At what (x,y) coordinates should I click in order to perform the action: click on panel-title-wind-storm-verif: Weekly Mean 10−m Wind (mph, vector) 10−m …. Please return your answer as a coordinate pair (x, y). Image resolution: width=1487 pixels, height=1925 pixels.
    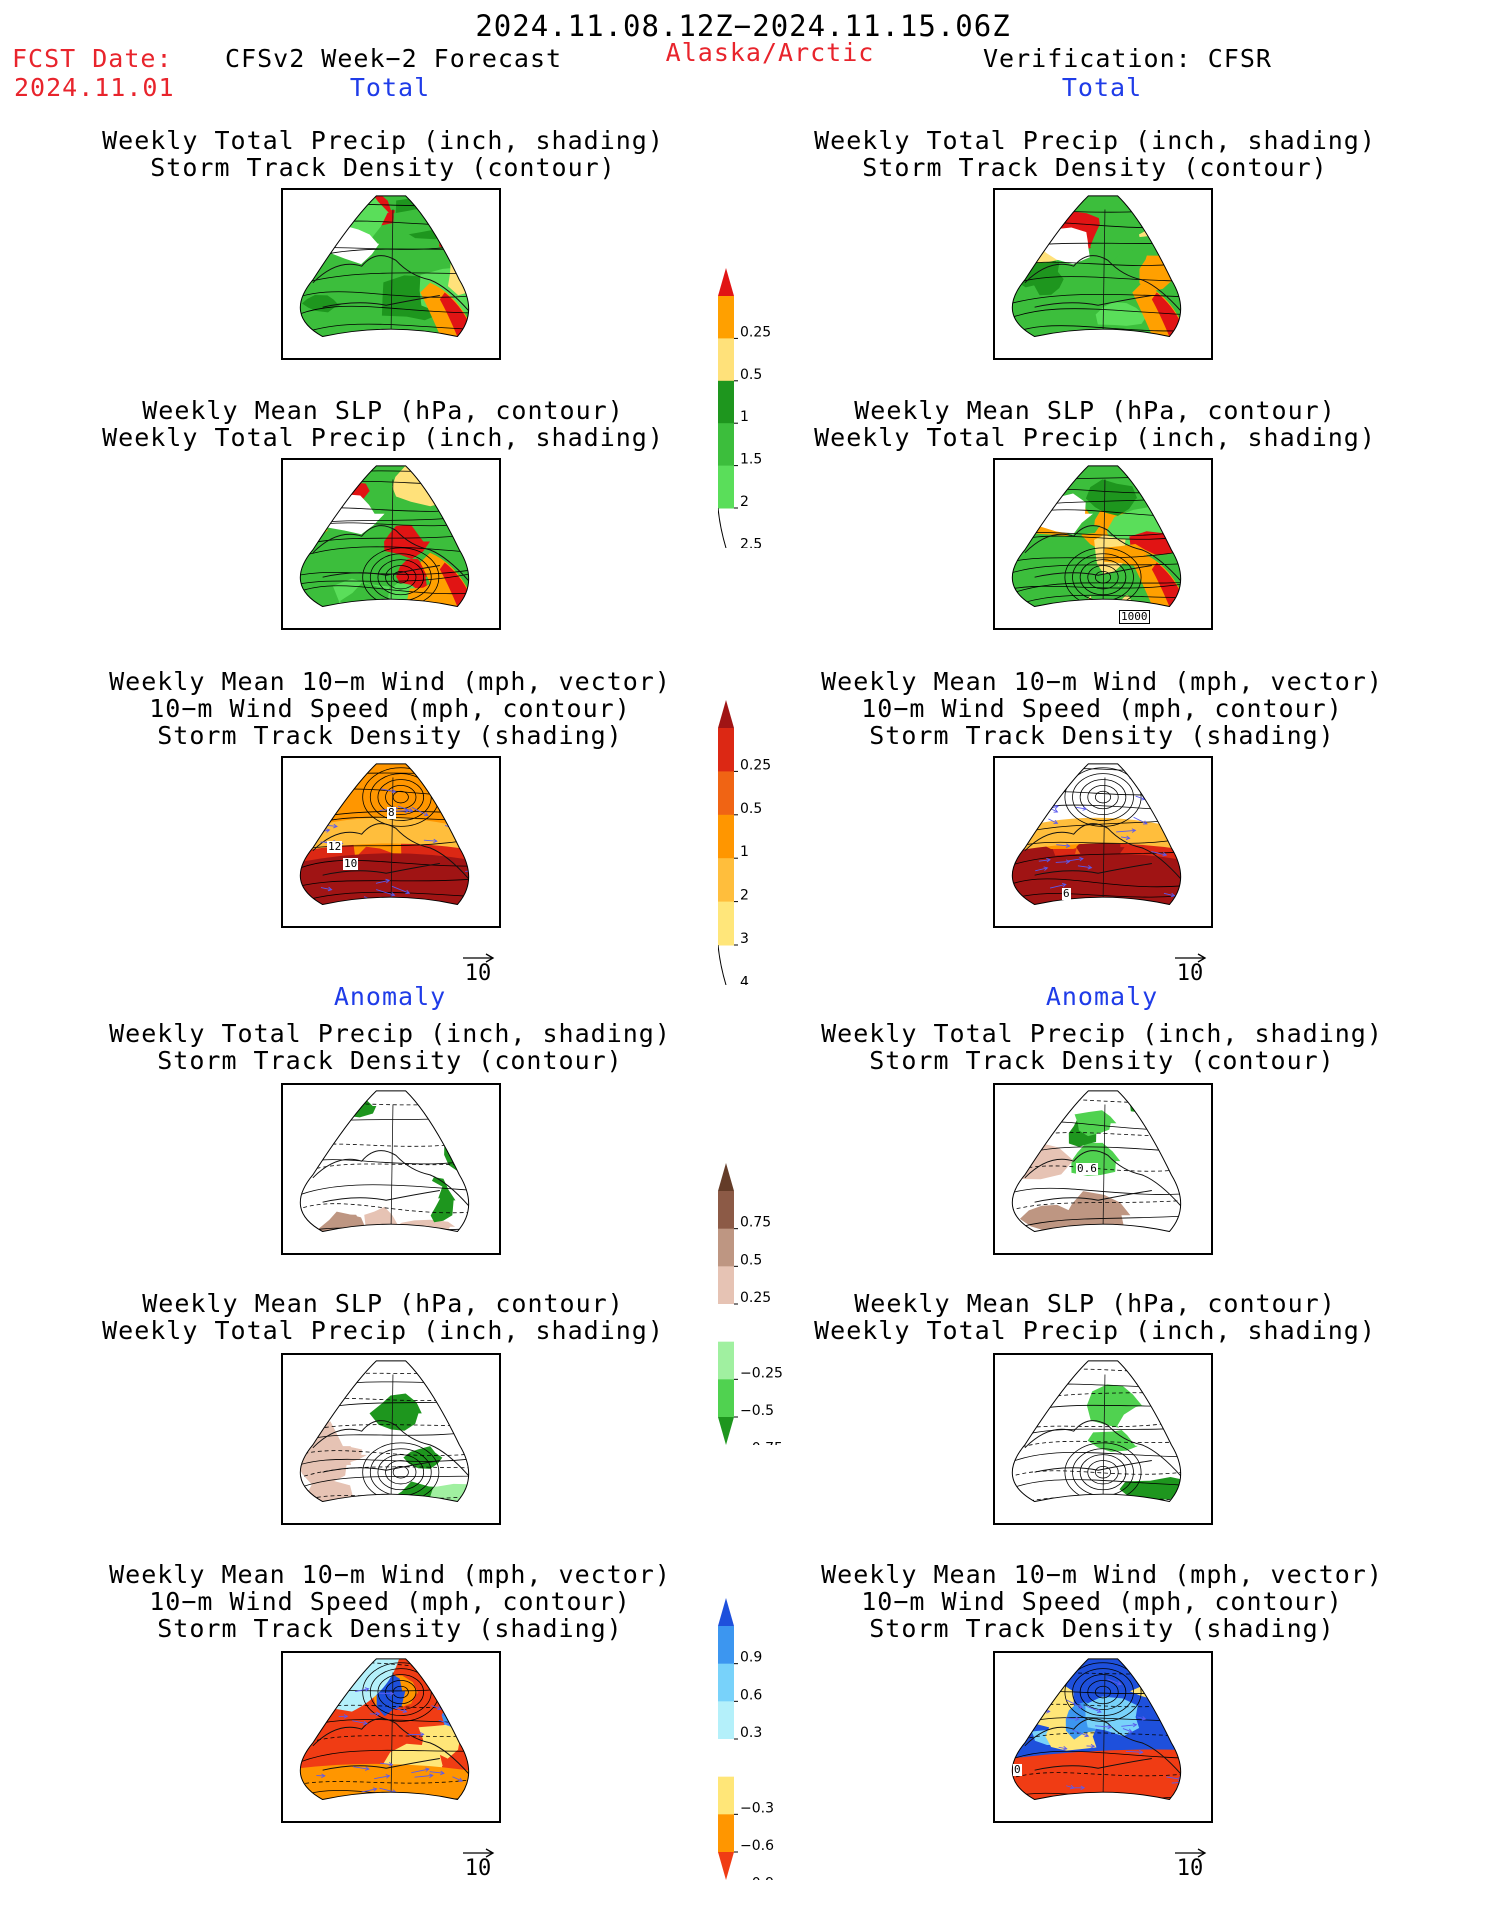
    Looking at the image, I should click on (1102, 708).